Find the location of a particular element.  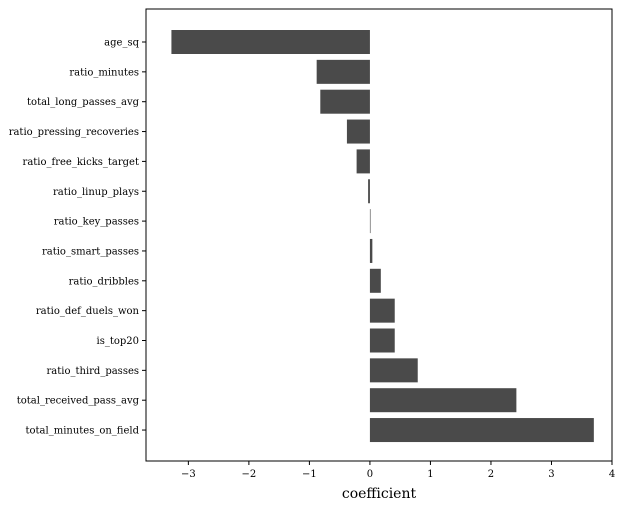

y-tick-label-ratio-linup-plays: ratio_linup_plays is located at coordinates (96, 192).